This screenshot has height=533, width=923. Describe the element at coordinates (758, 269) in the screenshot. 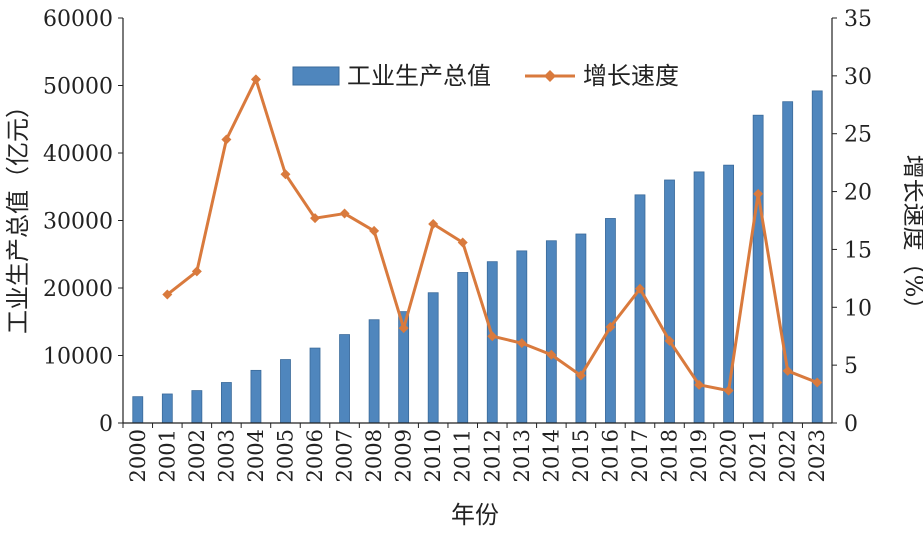

I see `bar-2021` at that location.